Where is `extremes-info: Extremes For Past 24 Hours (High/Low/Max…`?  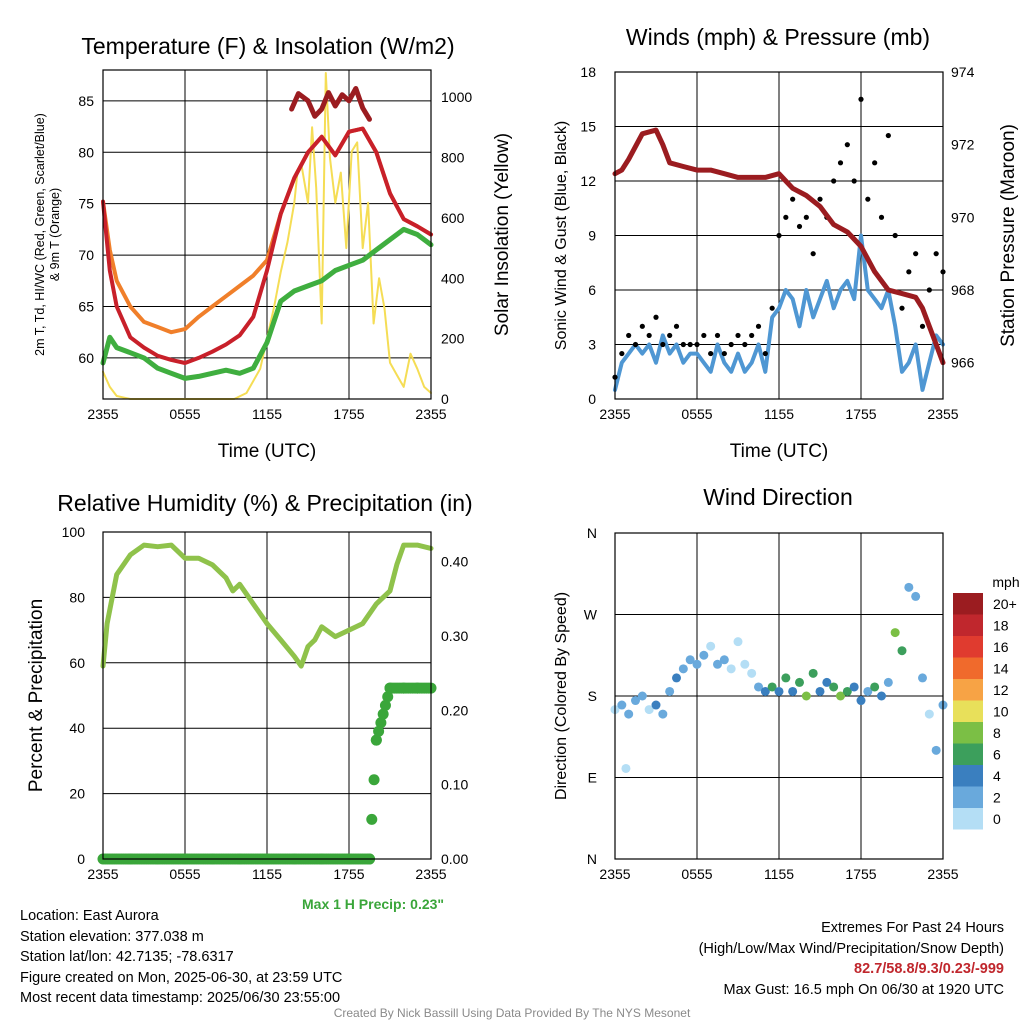
extremes-info: Extremes For Past 24 Hours (High/Low/Max… is located at coordinates (851, 959).